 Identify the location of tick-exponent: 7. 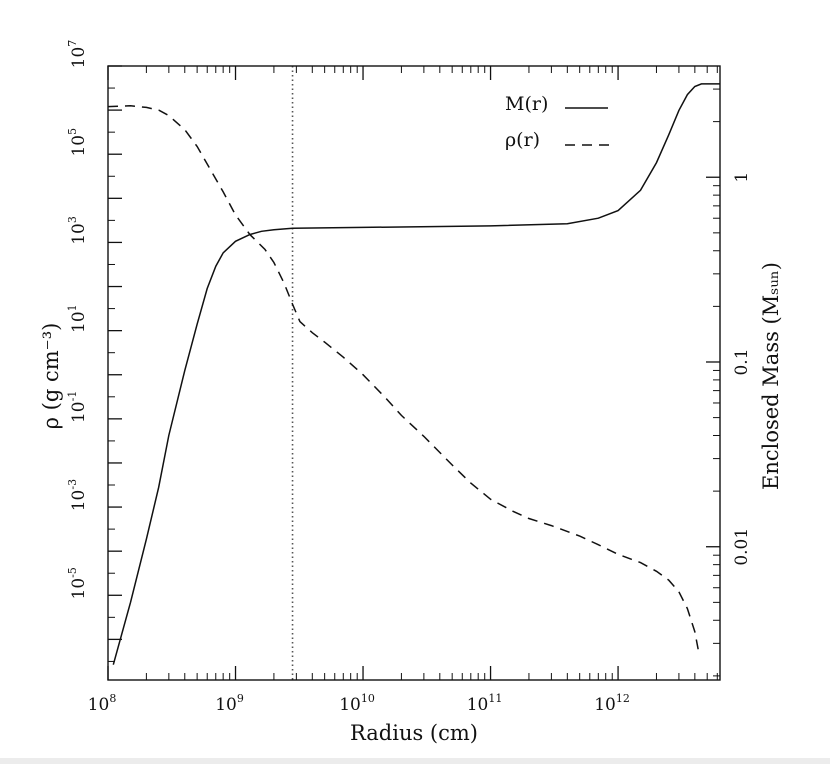
(72, 43).